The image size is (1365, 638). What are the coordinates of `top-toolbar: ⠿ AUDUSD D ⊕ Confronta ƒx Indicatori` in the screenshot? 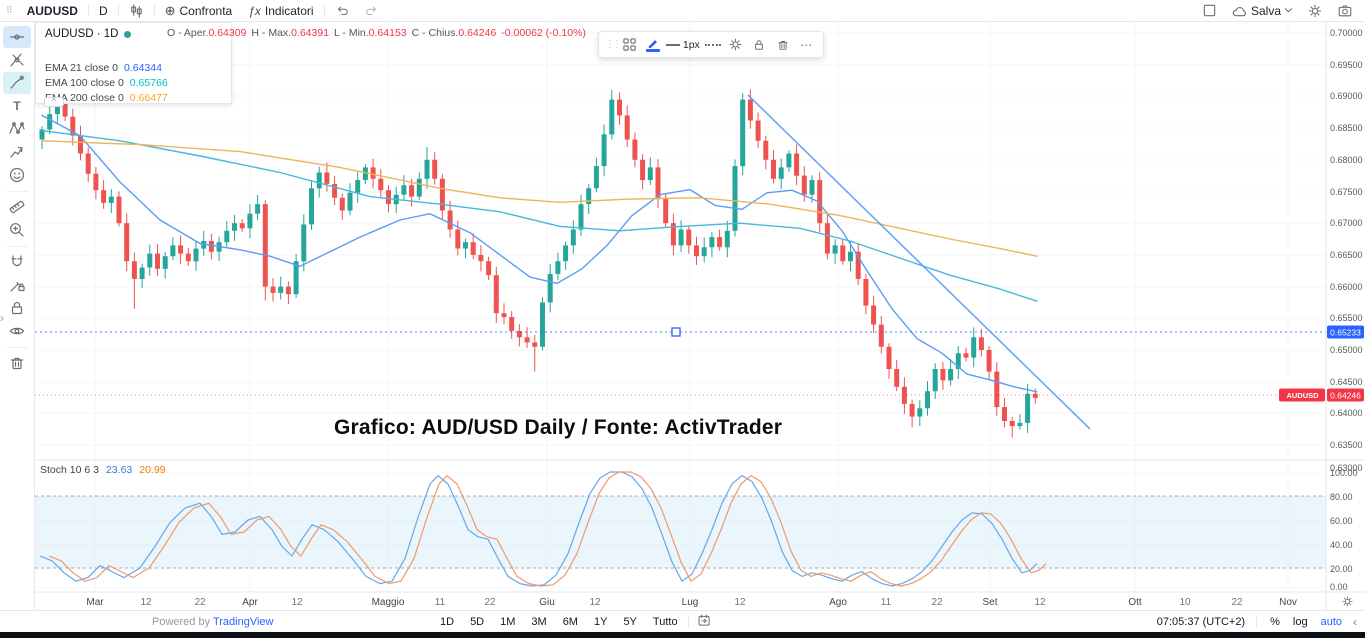 It's located at (682, 11).